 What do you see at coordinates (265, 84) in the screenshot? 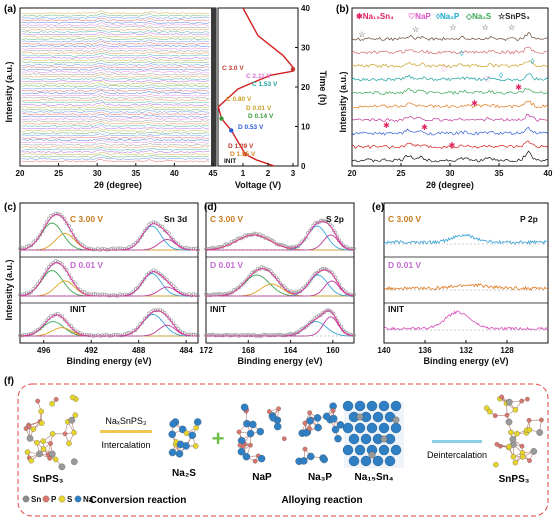
I see `voltage-annotation-2: C 1.53 V` at bounding box center [265, 84].